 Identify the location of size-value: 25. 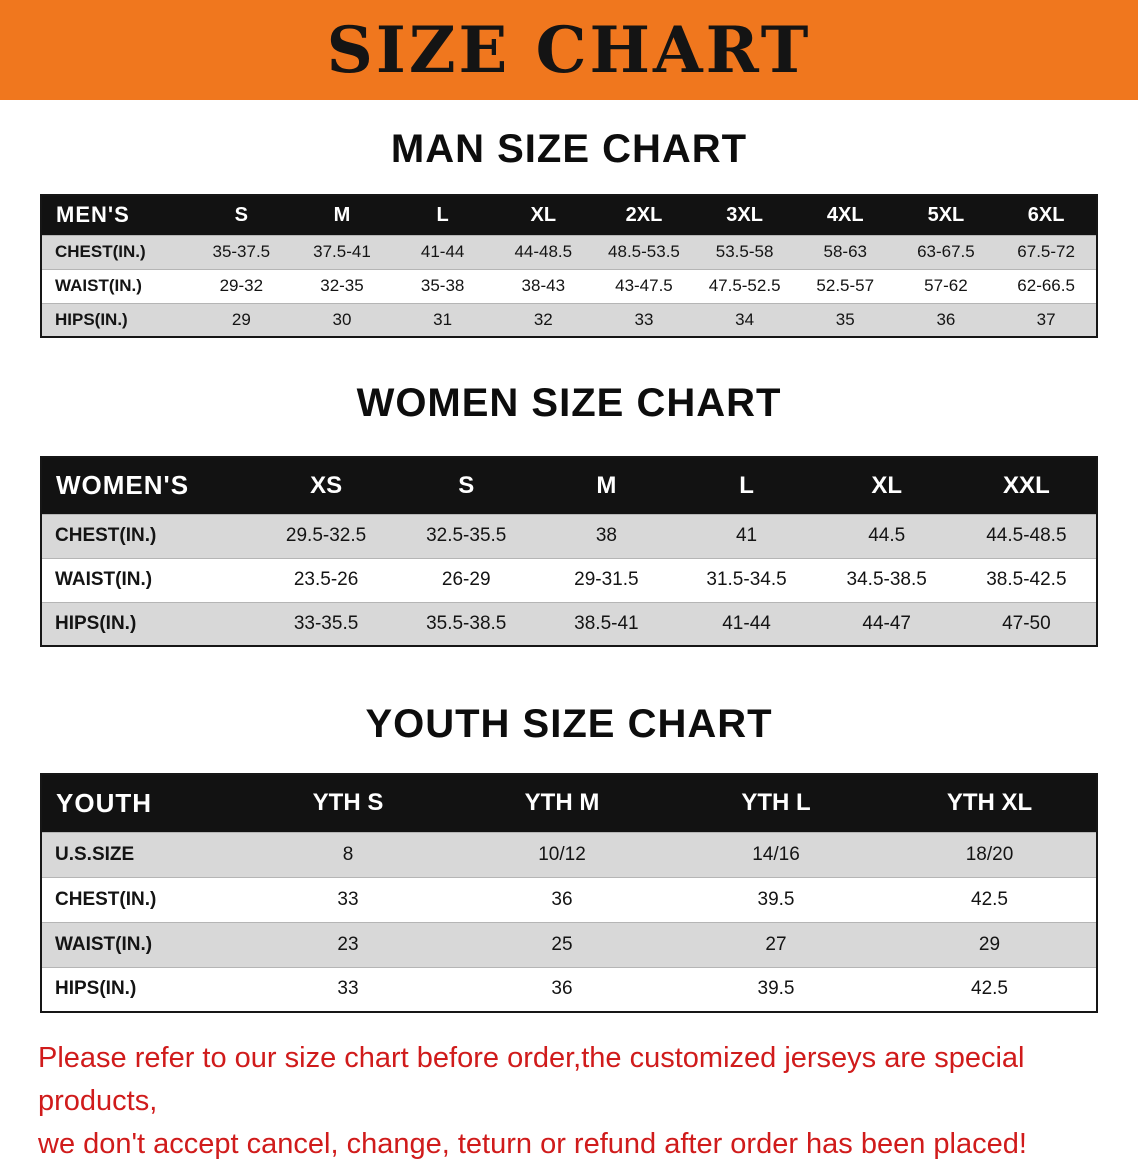
(562, 944).